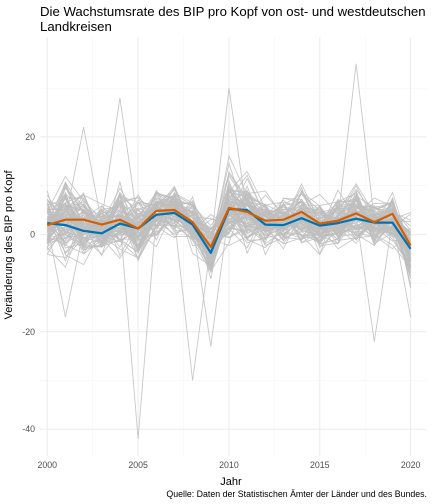 The width and height of the screenshot is (432, 504). What do you see at coordinates (32, 234) in the screenshot?
I see `y-tick-label: 0` at bounding box center [32, 234].